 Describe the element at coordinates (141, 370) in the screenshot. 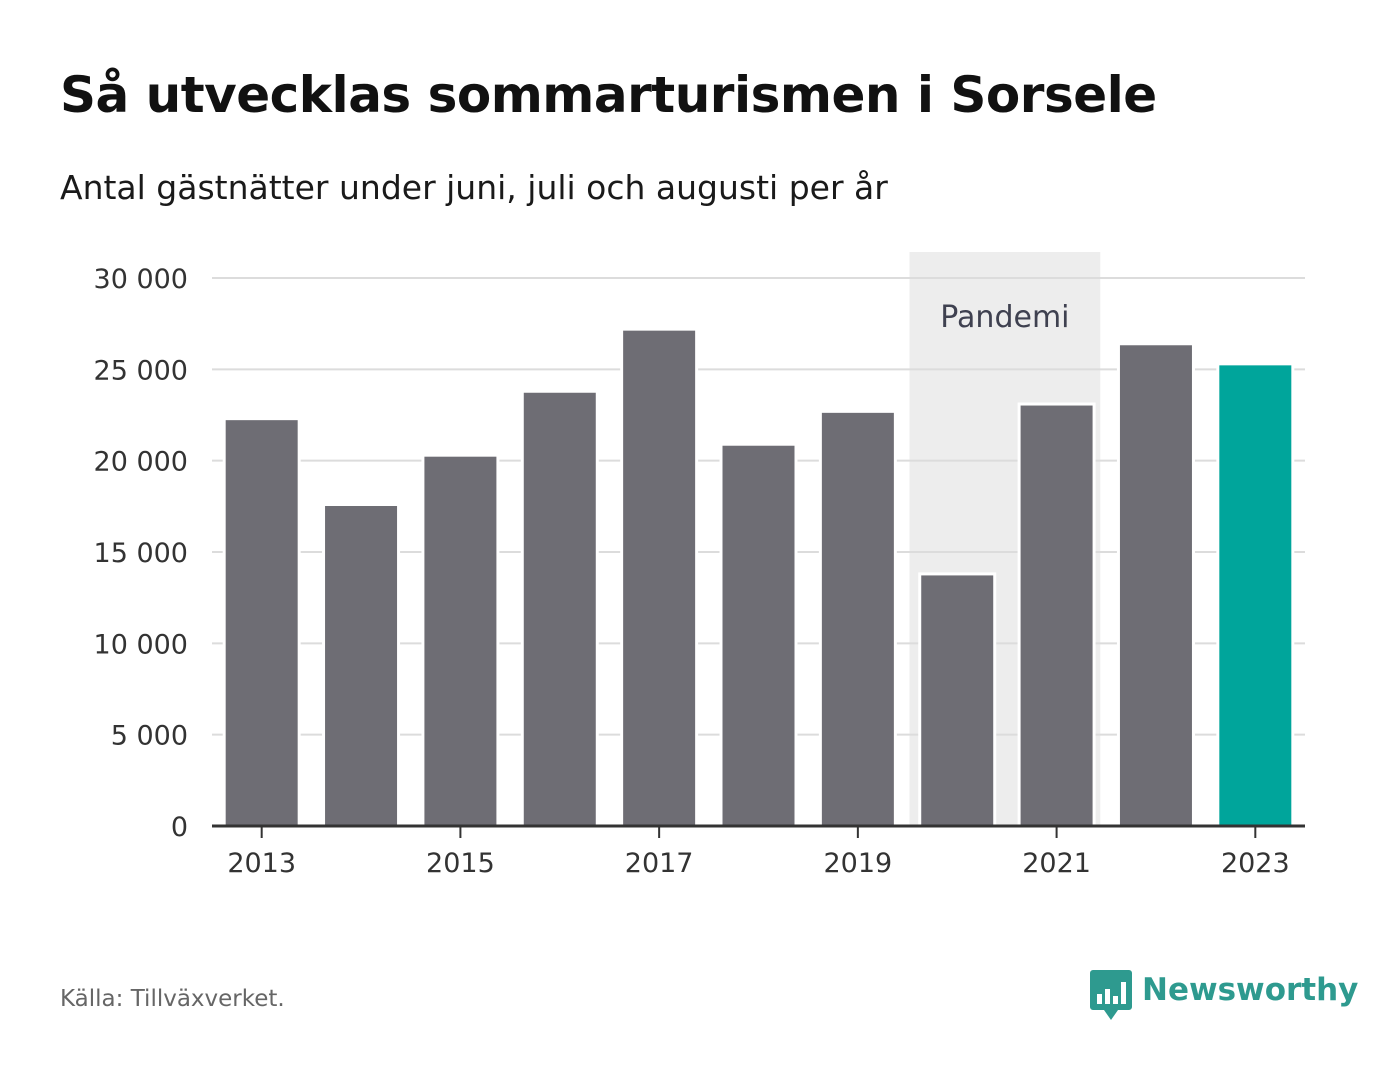

I see `y-tick-label: 25 000` at that location.